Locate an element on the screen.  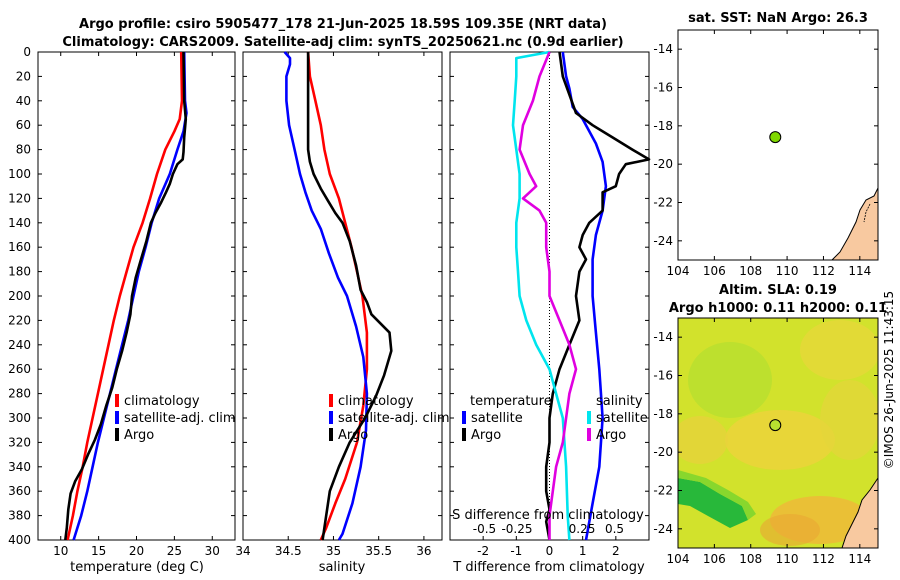
salinity-x-tick-label: 34 is located at coordinates (242, 551).